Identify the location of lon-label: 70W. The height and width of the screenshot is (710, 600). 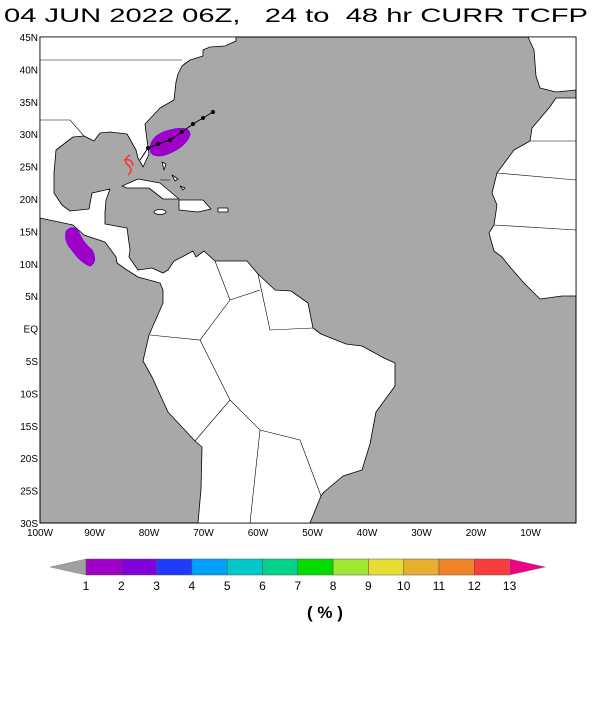
(203, 533).